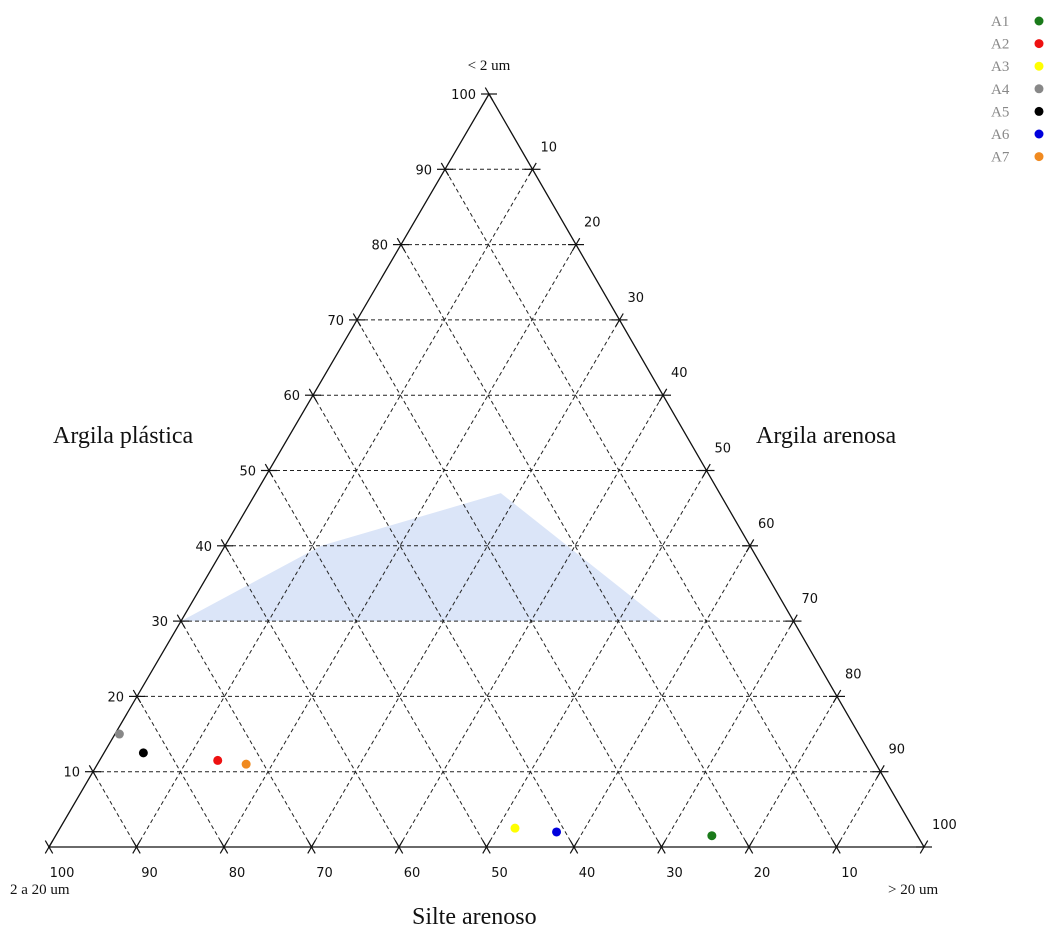  What do you see at coordinates (592, 223) in the screenshot?
I see `tick-label-right-20: 20` at bounding box center [592, 223].